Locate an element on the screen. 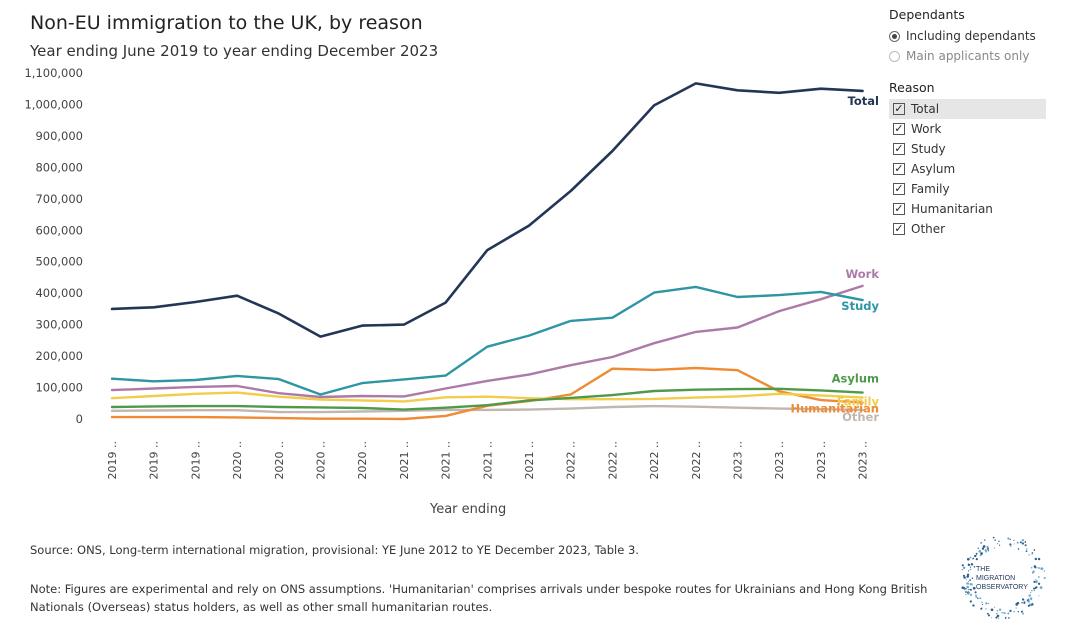 This screenshot has width=1067, height=625. series-label-work: Work is located at coordinates (863, 274).